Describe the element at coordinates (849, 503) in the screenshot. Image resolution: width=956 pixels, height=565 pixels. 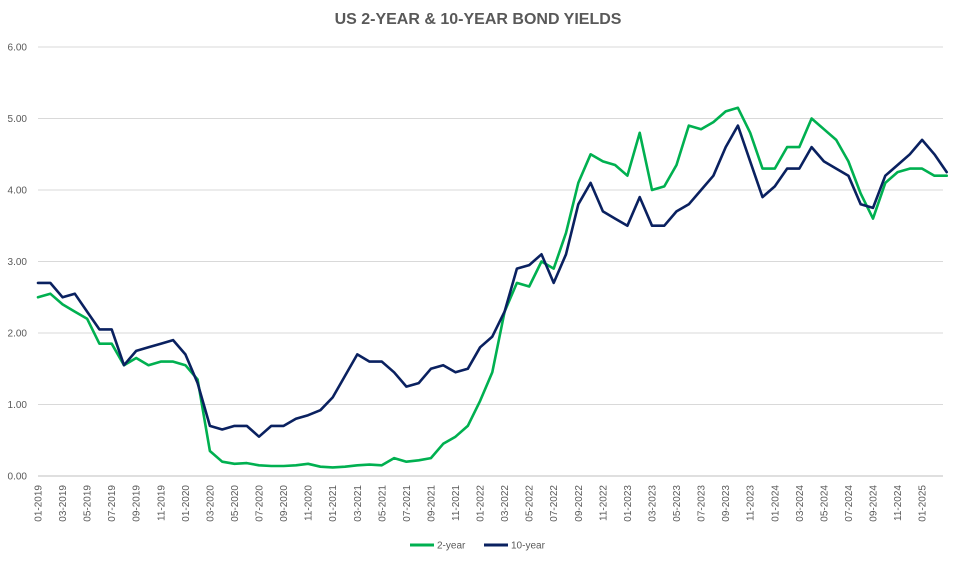
I see `x-tick-label: 07-2024` at that location.